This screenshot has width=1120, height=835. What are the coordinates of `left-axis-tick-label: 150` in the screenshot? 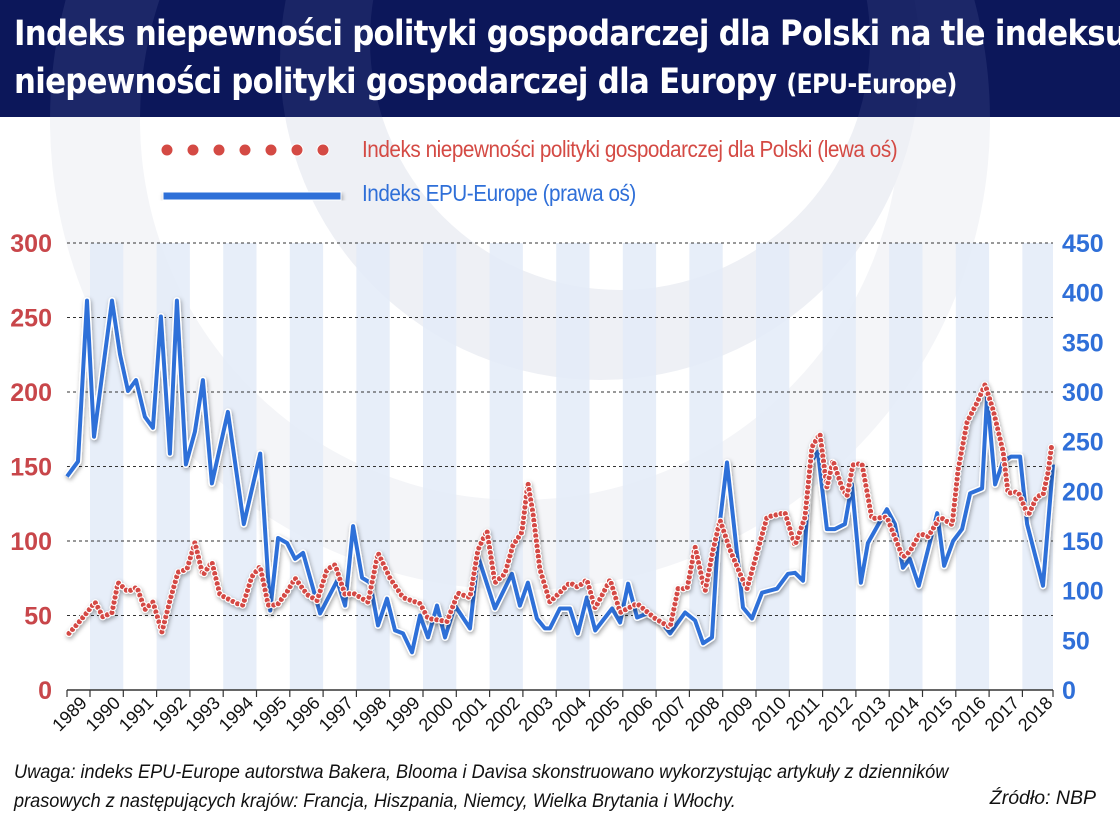 It's located at (31, 468).